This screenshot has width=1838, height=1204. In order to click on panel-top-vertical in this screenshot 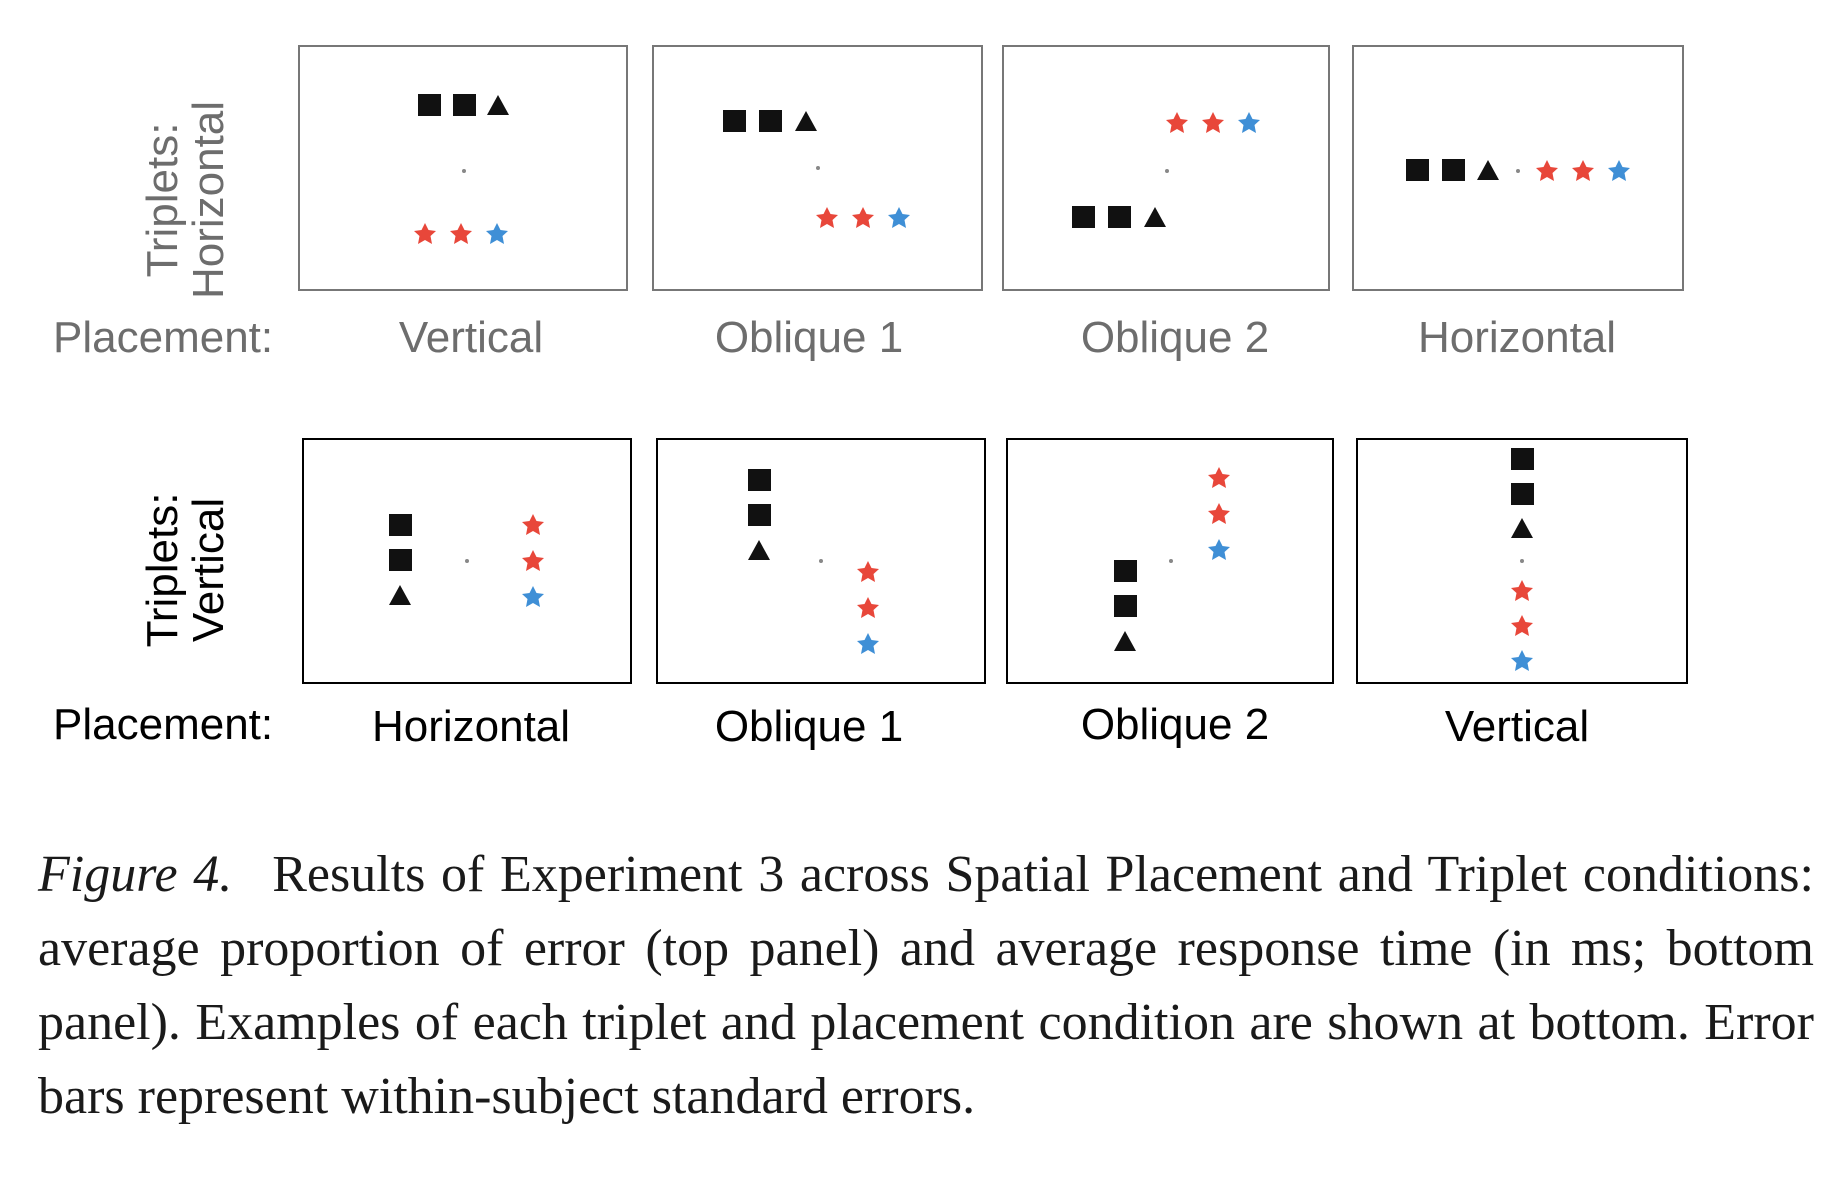, I will do `click(463, 168)`.